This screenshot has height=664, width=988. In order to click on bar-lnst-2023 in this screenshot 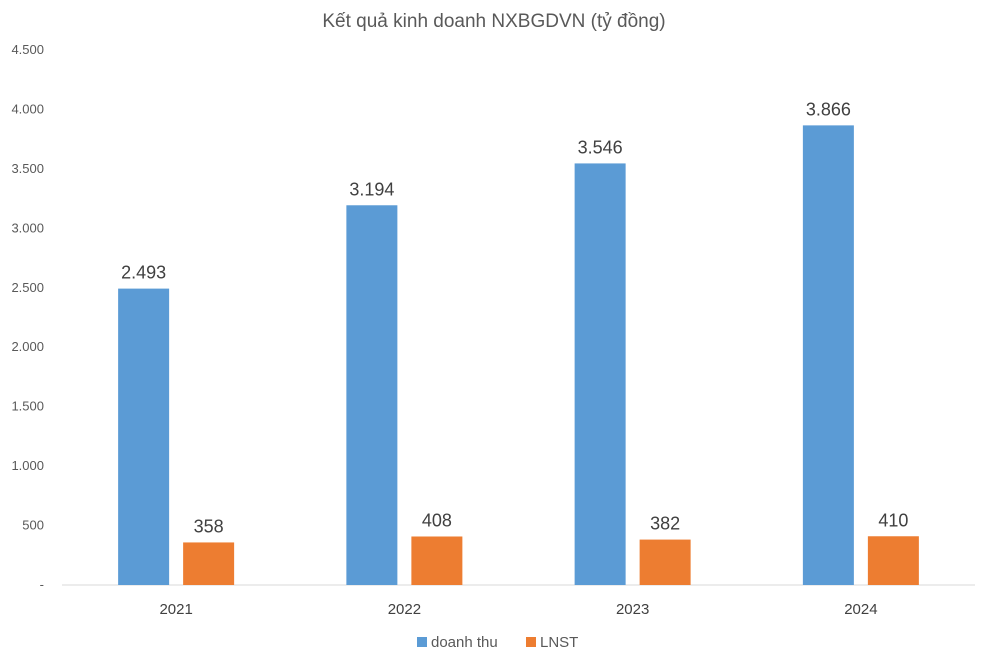, I will do `click(665, 562)`.